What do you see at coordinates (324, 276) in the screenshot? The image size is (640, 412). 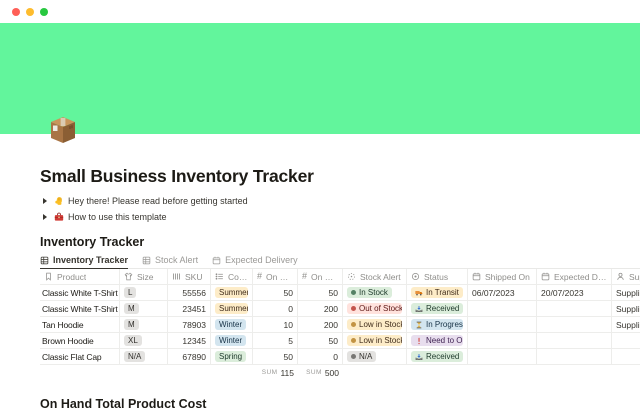 I see `column-label: On Order` at bounding box center [324, 276].